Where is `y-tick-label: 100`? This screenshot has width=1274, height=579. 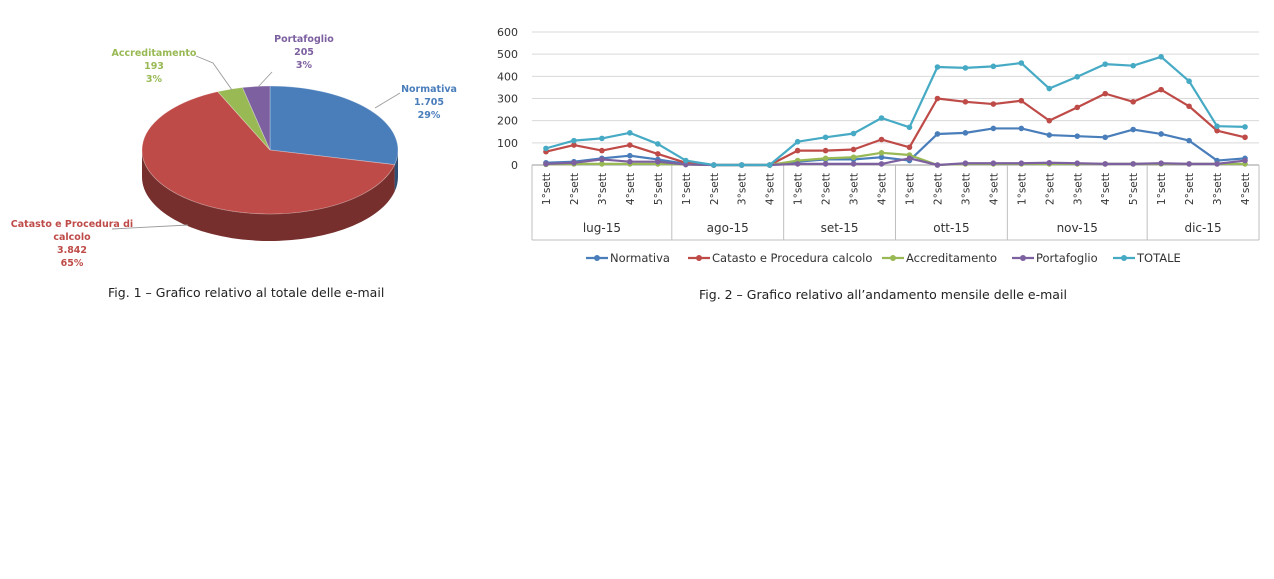
y-tick-label: 100 is located at coordinates (507, 143).